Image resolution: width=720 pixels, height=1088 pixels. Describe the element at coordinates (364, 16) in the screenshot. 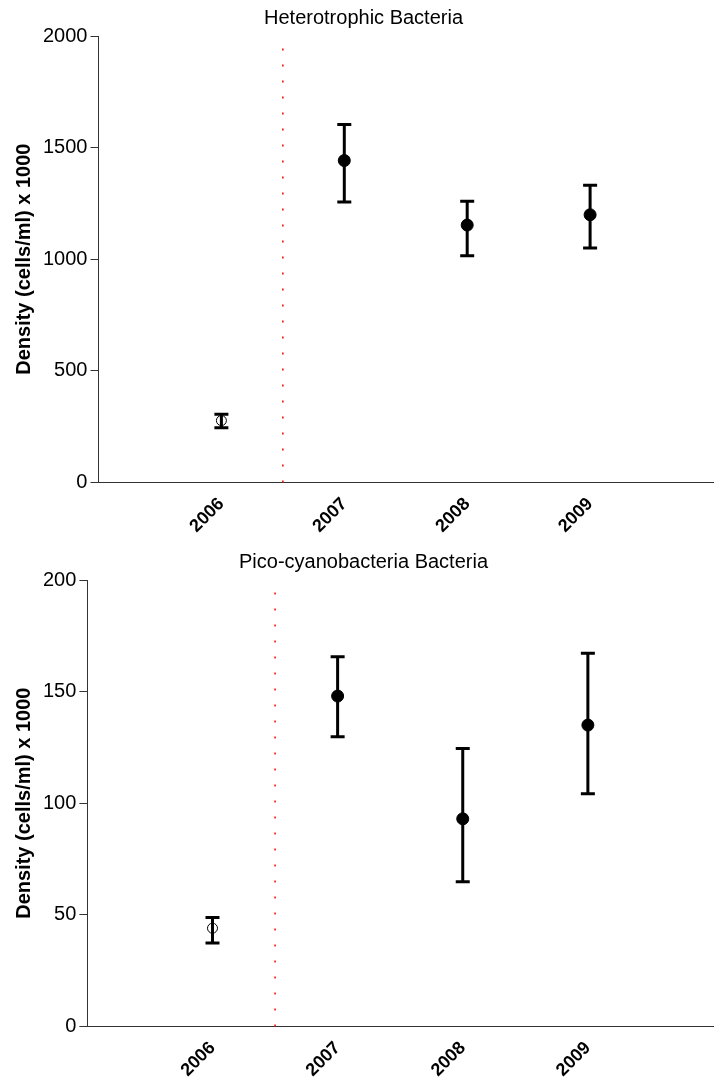

I see `chart-title: Heterotrophic Bacteria` at that location.